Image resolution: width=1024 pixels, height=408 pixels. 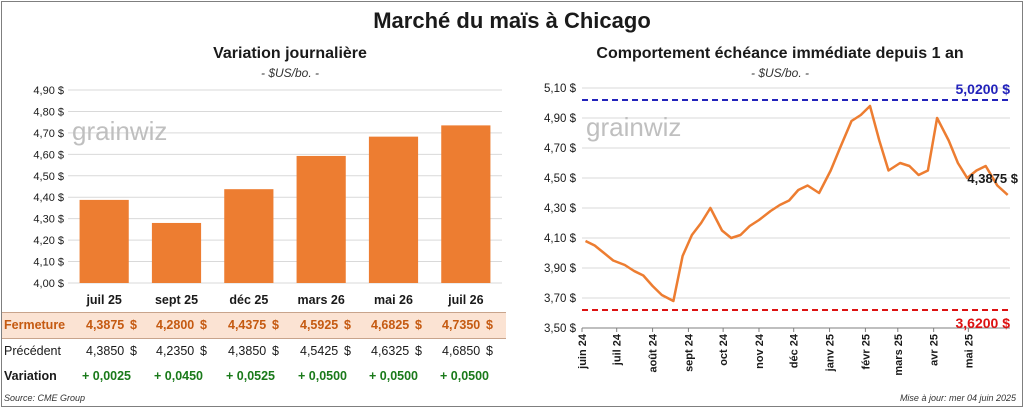 I want to click on previous-value: 4,5425, so click(x=319, y=351).